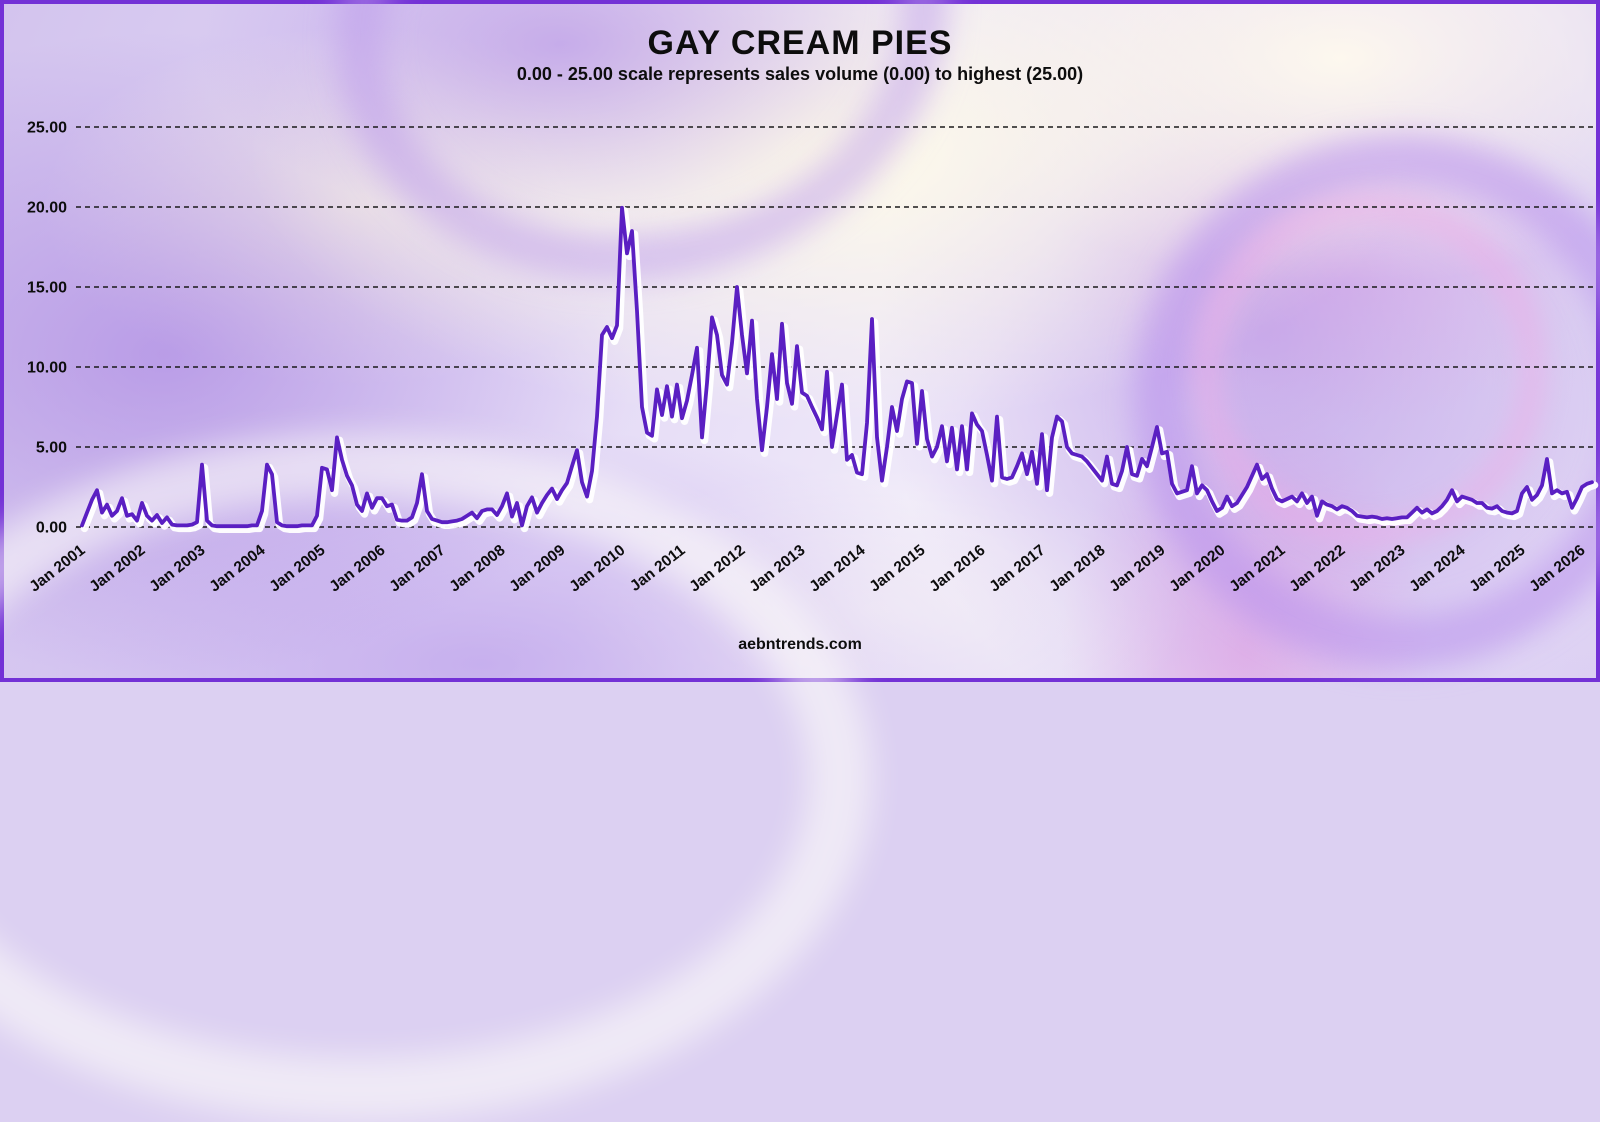 This screenshot has width=1600, height=1122. I want to click on x-axis-label: Jan 2006, so click(357, 569).